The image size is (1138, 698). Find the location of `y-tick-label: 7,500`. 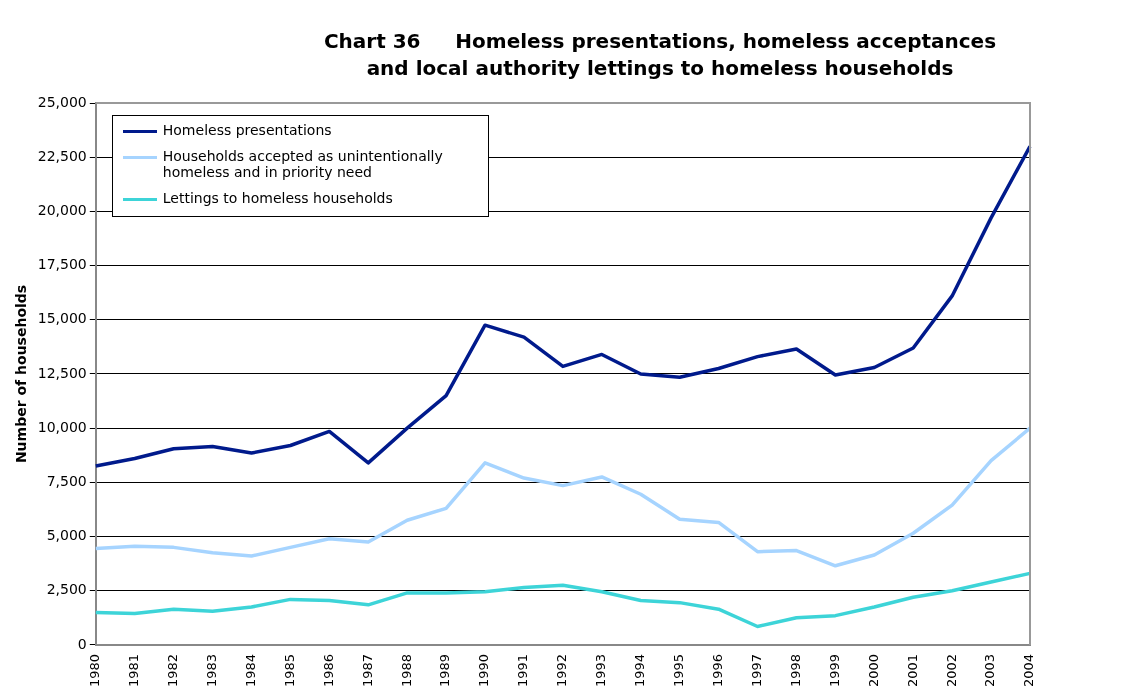

y-tick-label: 7,500 is located at coordinates (66, 480).